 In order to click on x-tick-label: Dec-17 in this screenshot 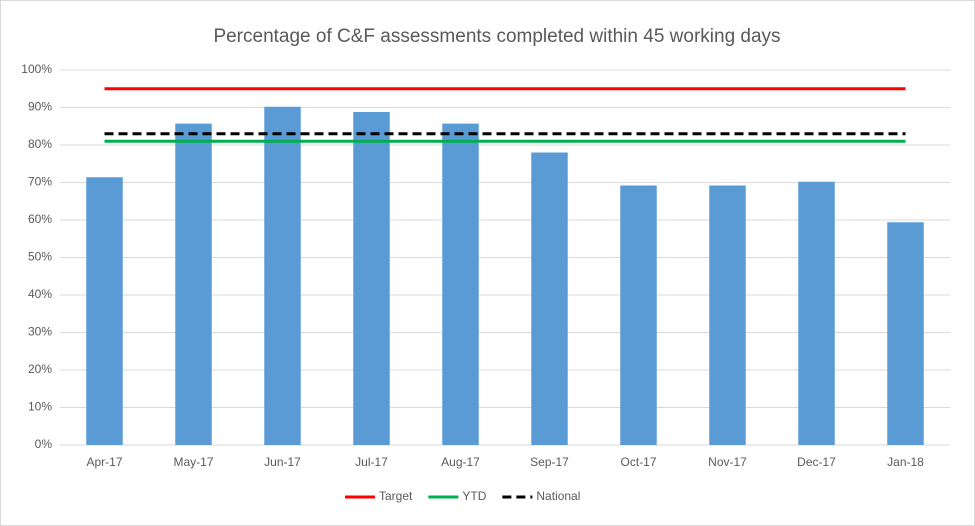, I will do `click(816, 462)`.